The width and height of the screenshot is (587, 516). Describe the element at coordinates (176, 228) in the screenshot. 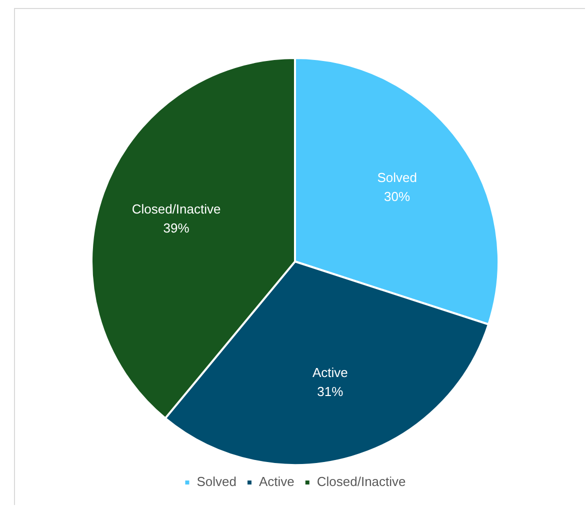

I see `data-label: 39%` at that location.